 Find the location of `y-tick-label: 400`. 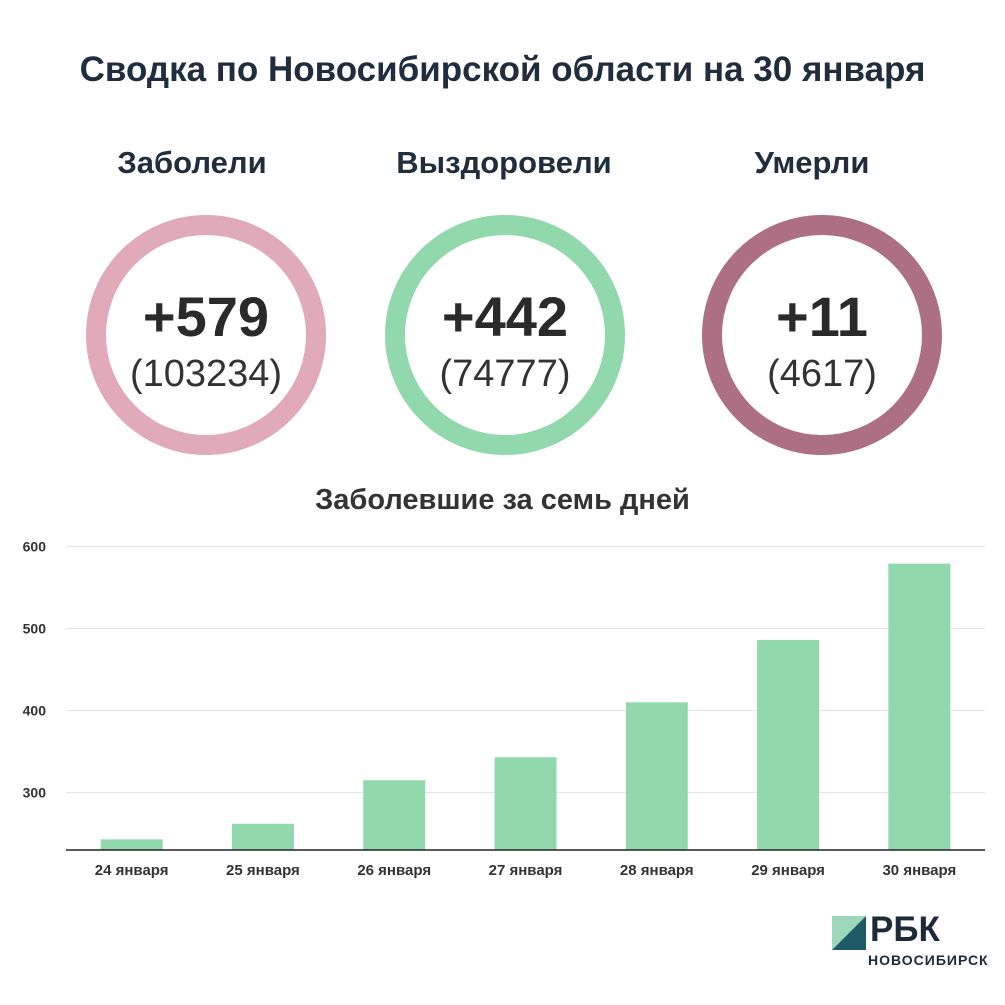

y-tick-label: 400 is located at coordinates (35, 711).